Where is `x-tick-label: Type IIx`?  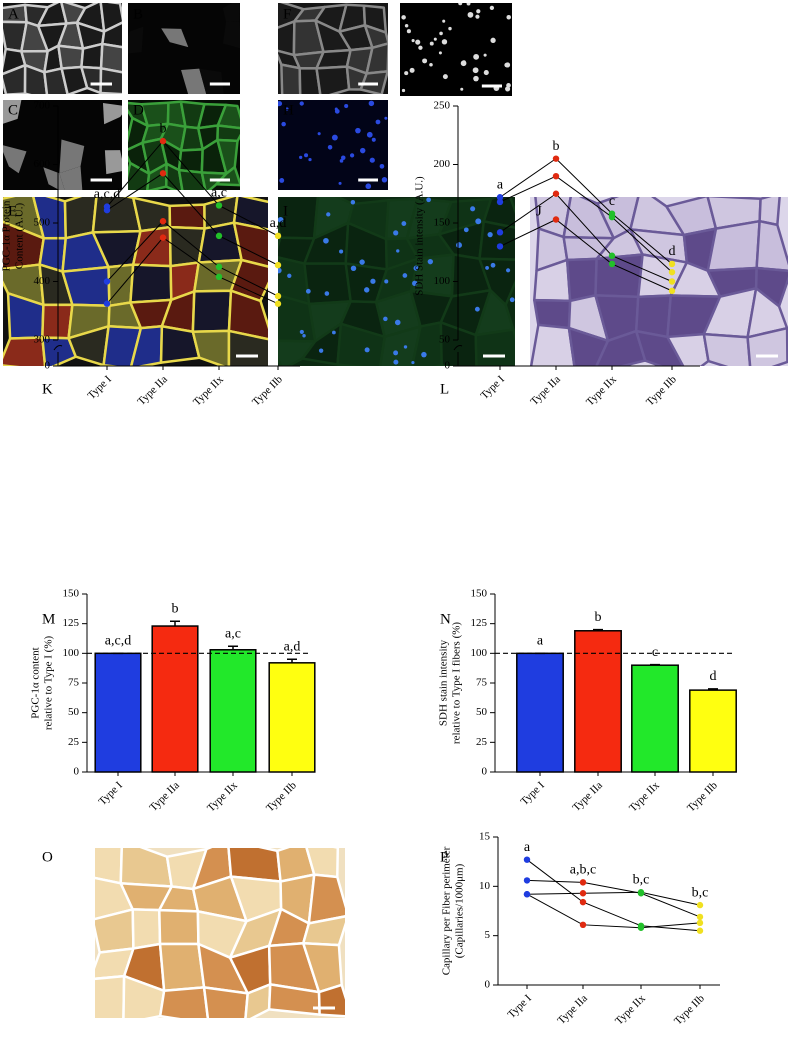
x-tick-label: Type IIx is located at coordinates (208, 390).